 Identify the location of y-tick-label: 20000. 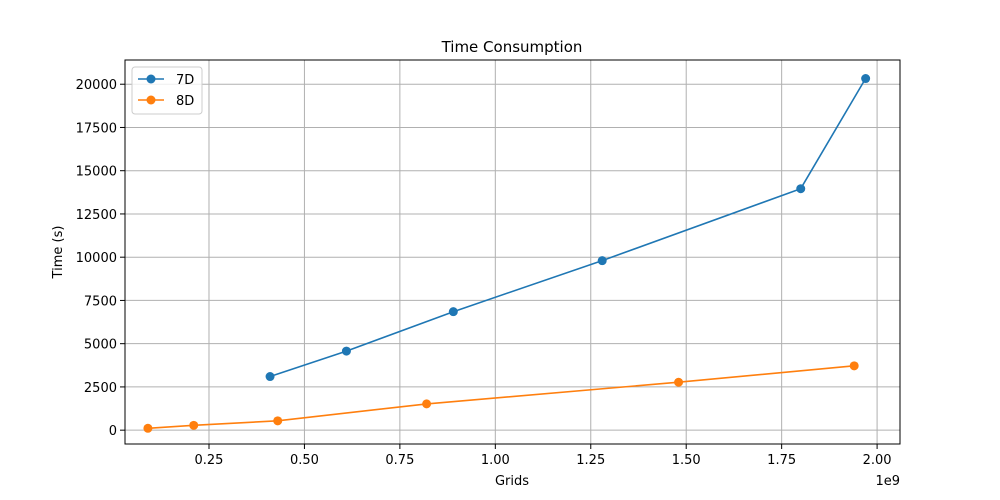
(96, 85).